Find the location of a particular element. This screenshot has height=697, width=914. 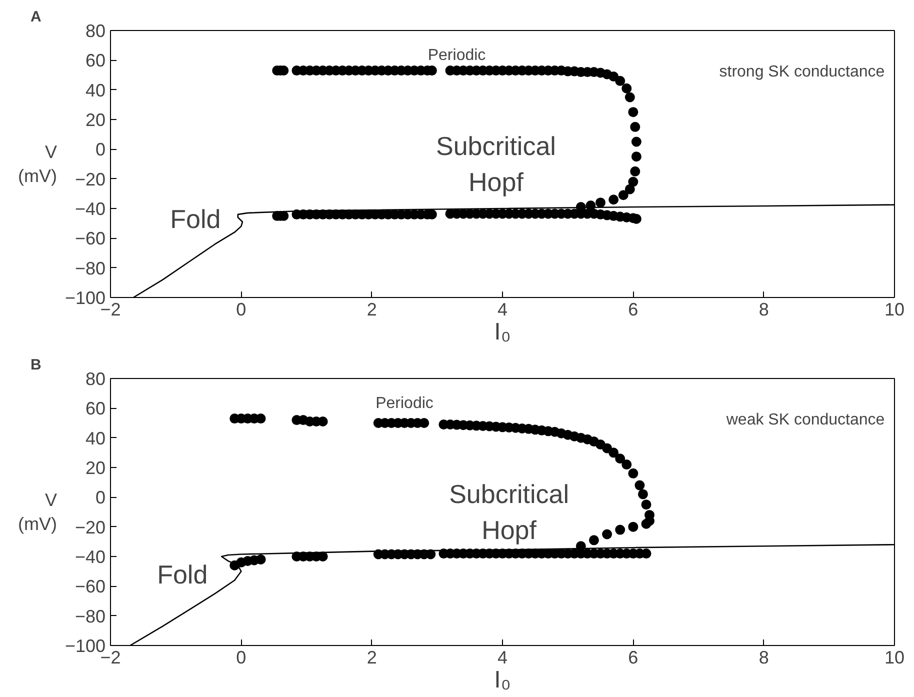

chart-title: B is located at coordinates (36, 365).